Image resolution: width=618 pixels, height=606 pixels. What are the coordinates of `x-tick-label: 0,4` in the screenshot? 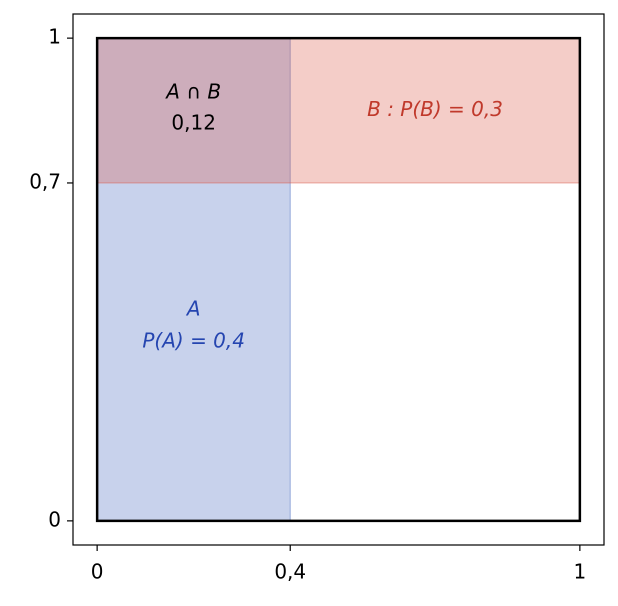 It's located at (290, 572).